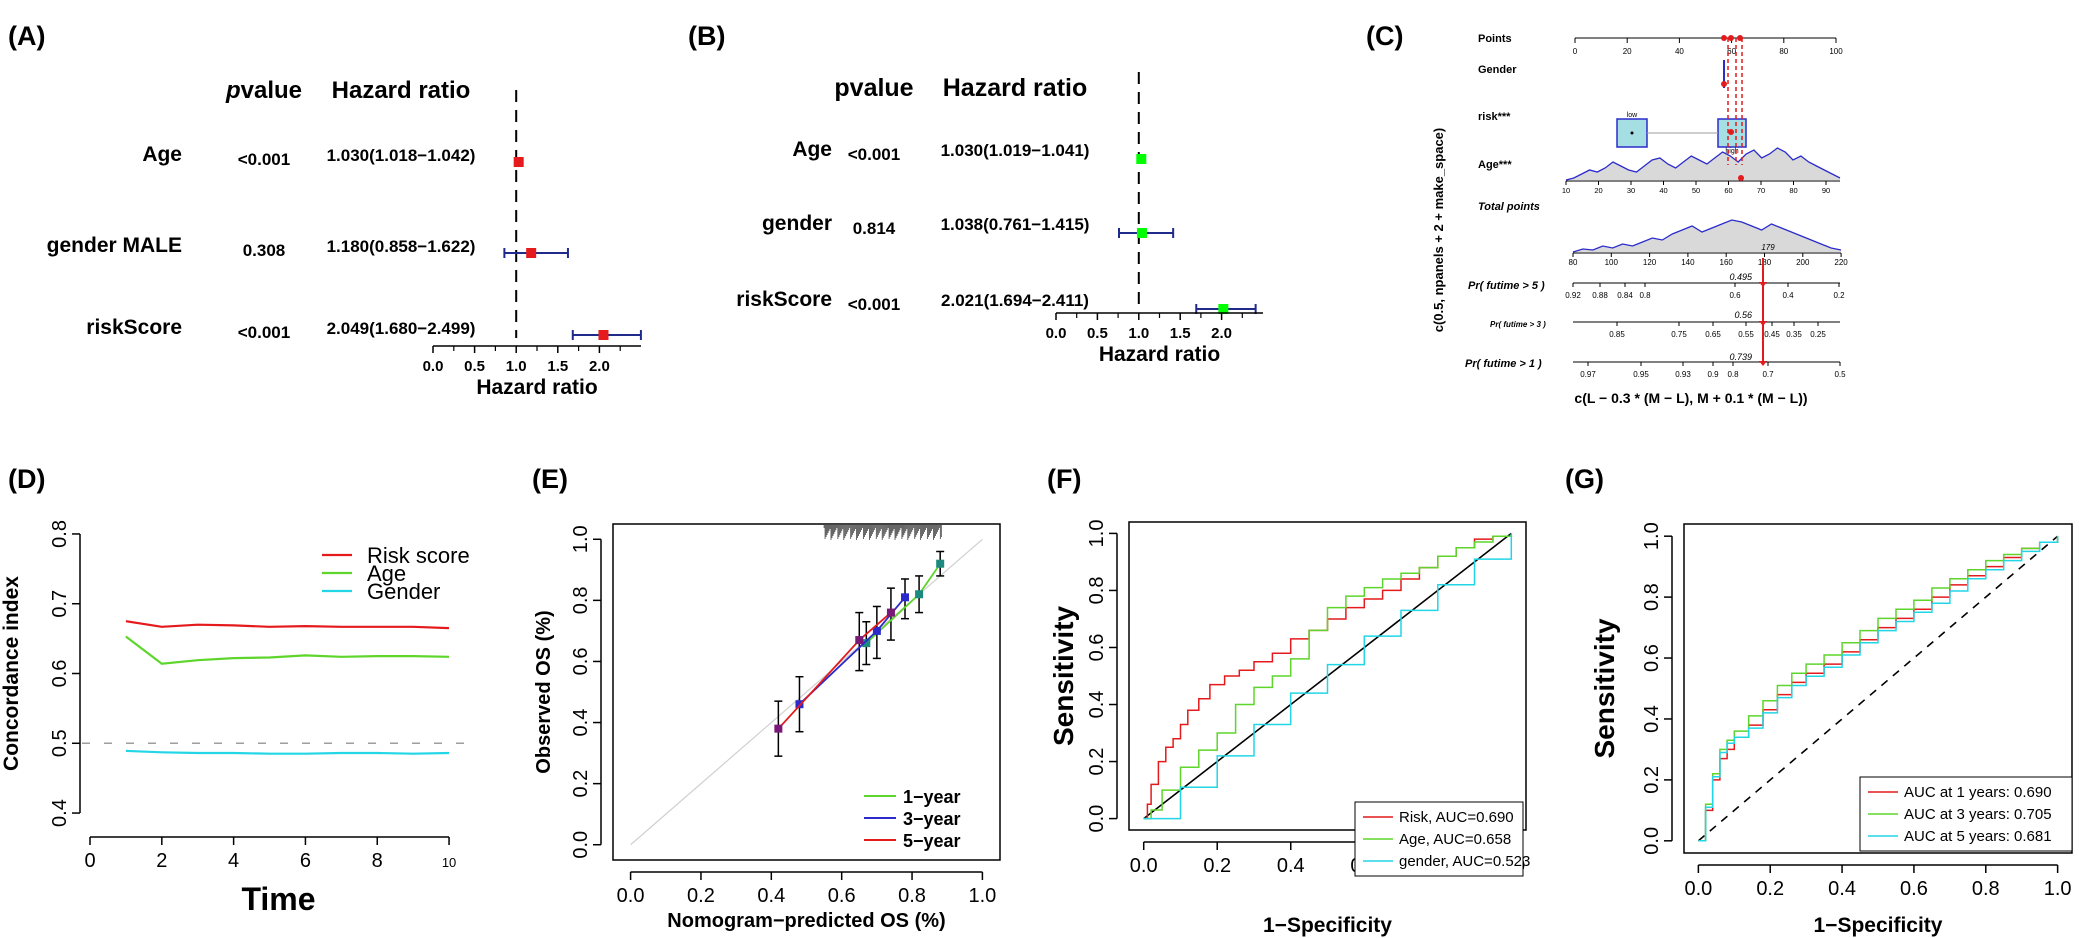 The image size is (2079, 938). I want to click on row-label: risk***, so click(1494, 117).